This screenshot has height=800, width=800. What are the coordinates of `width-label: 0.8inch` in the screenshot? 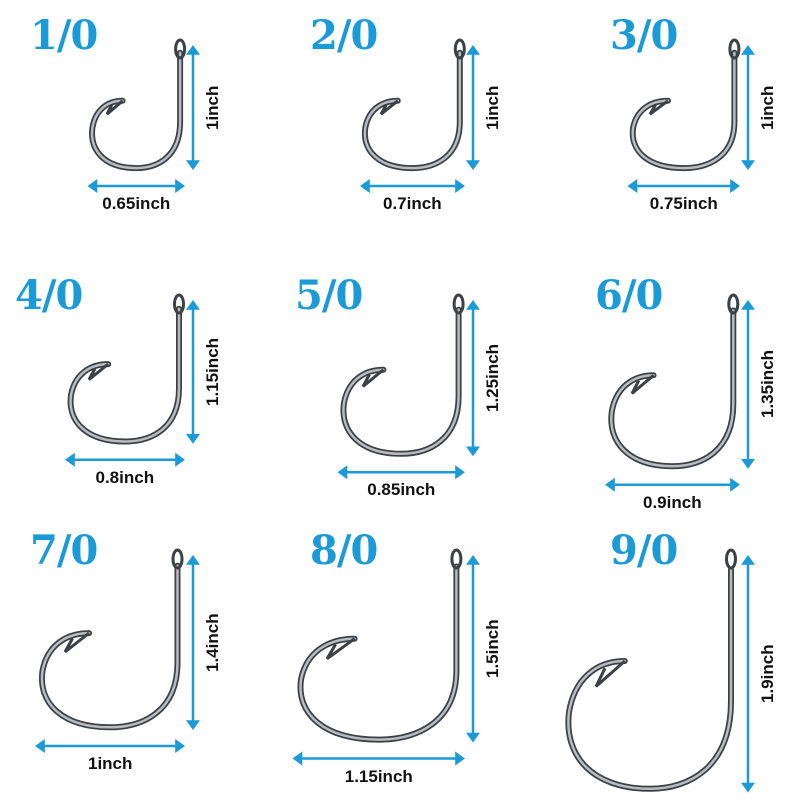 It's located at (125, 477).